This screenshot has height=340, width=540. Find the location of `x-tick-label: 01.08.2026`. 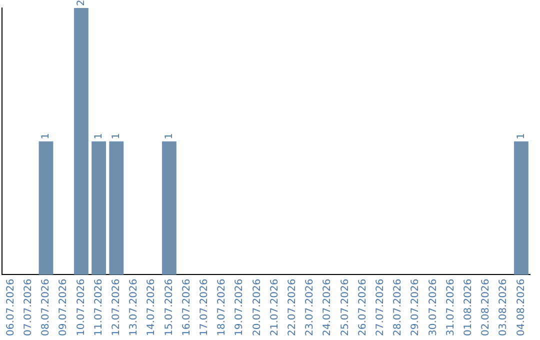

x-tick-label: 01.08.2026 is located at coordinates (468, 307).